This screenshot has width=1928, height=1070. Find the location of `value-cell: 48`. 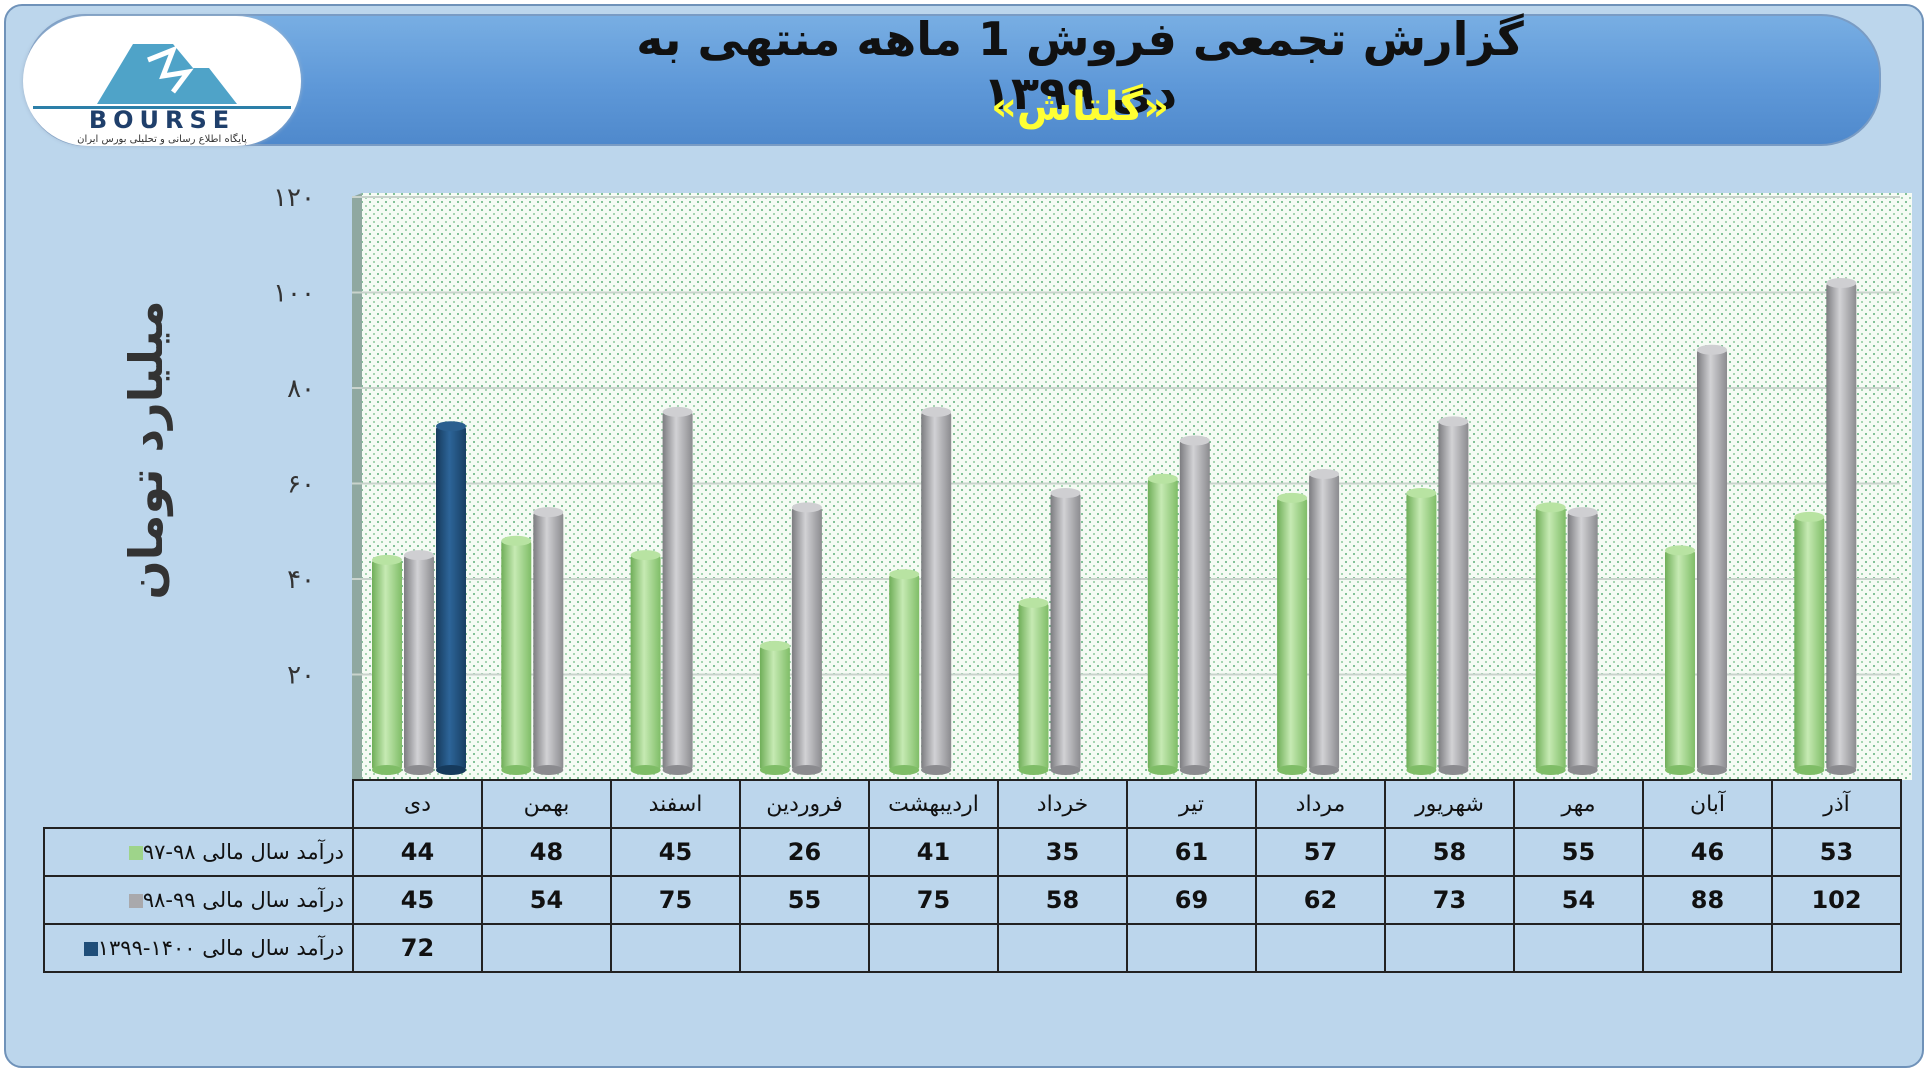

value-cell: 48 is located at coordinates (546, 852).